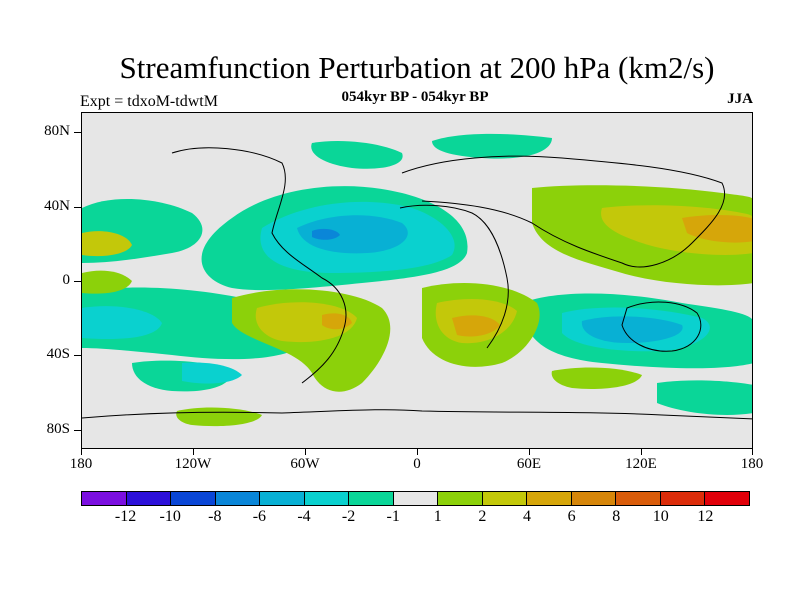 The image size is (800, 600). Describe the element at coordinates (752, 452) in the screenshot. I see `lon-tick-180e` at that location.